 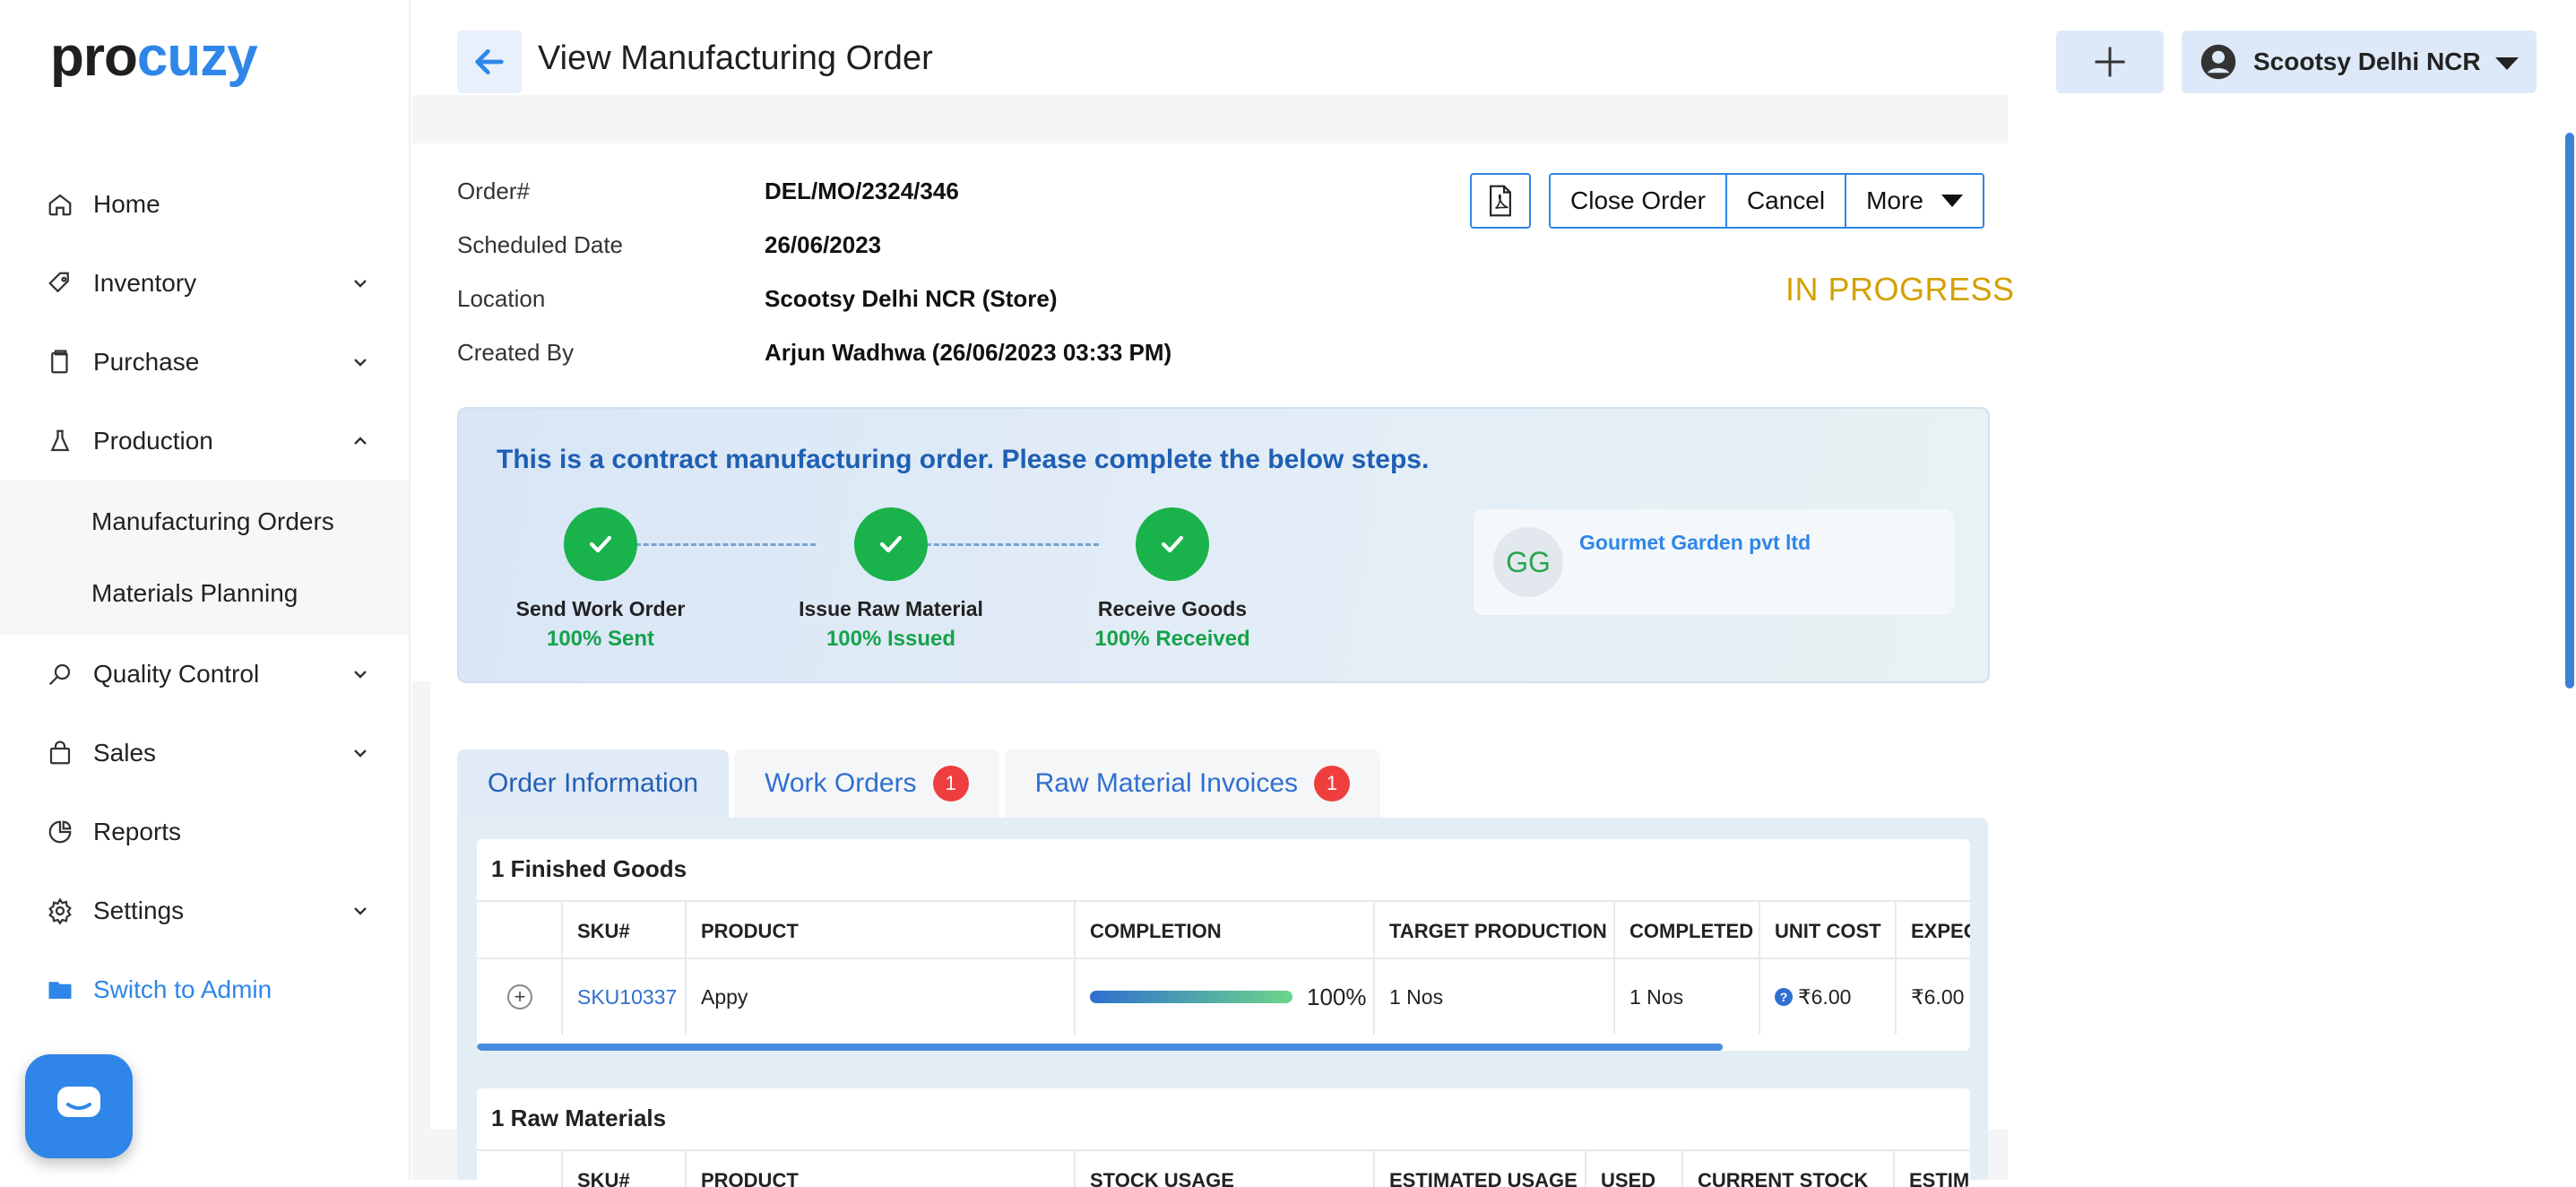 I want to click on sidebar-item-manufacturing-orders: Manufacturing Orders, so click(x=212, y=521).